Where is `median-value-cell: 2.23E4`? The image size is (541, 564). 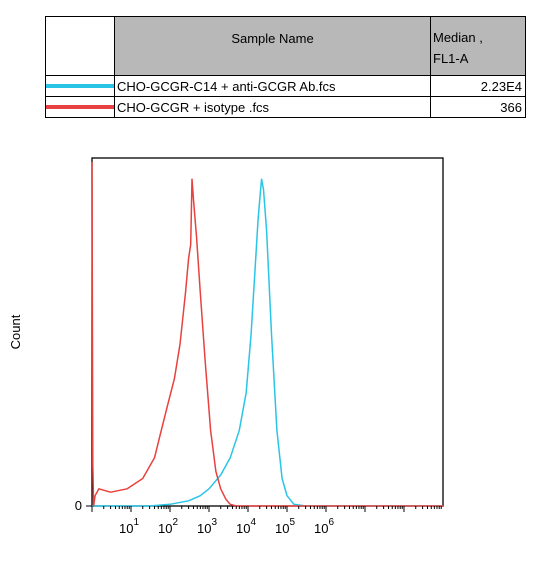
median-value-cell: 2.23E4 is located at coordinates (478, 86).